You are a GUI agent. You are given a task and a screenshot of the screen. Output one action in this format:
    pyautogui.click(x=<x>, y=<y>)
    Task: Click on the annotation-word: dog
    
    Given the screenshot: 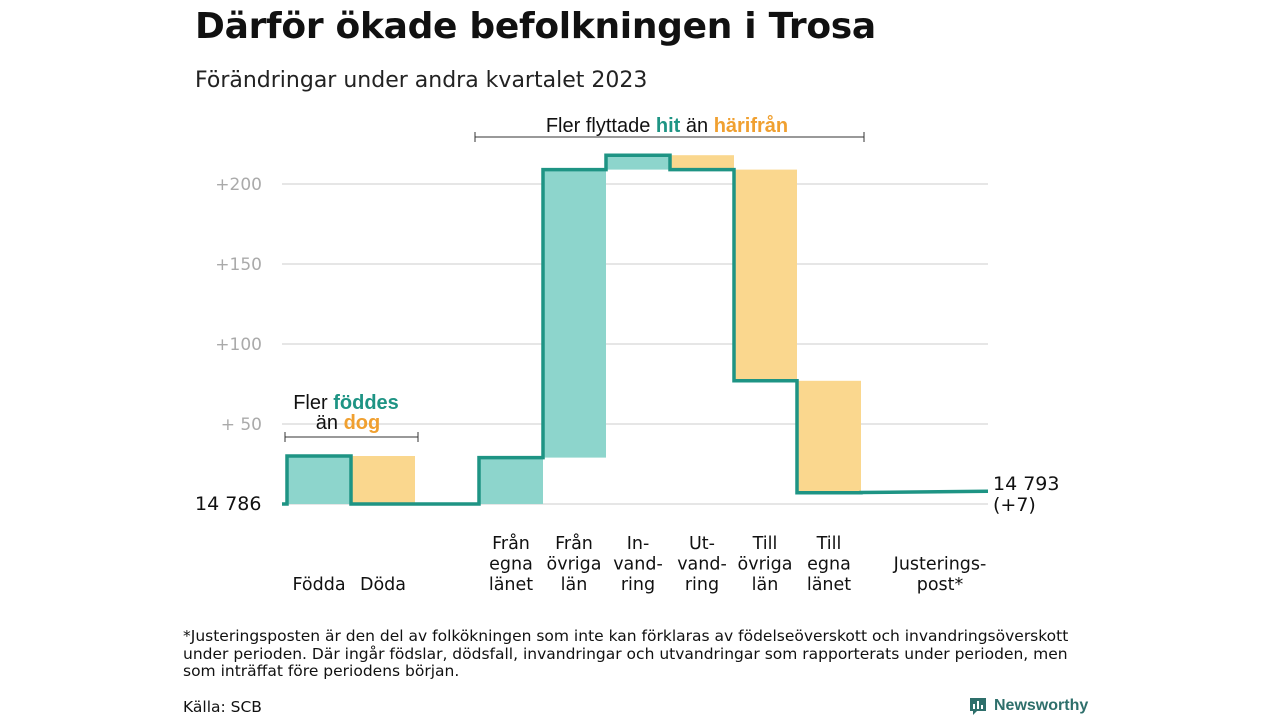 What is the action you would take?
    pyautogui.click(x=362, y=423)
    